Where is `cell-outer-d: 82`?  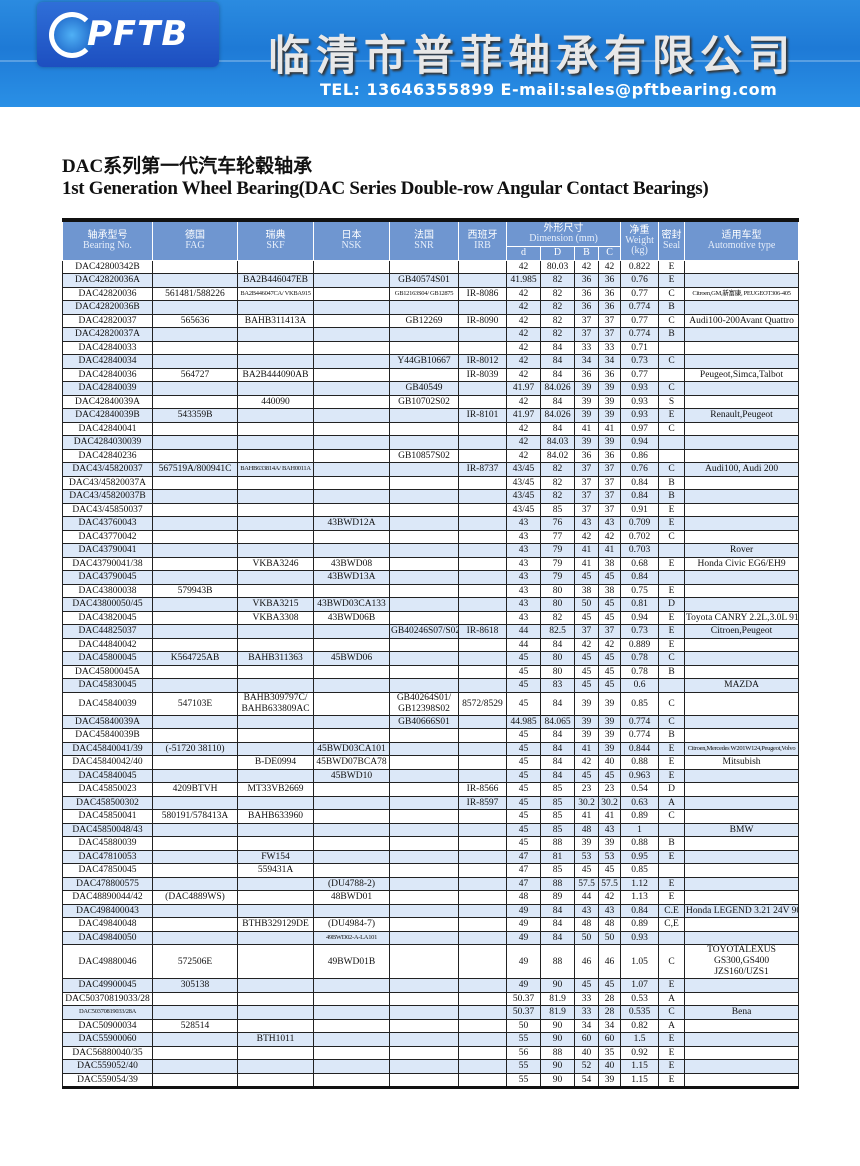 cell-outer-d: 82 is located at coordinates (557, 469).